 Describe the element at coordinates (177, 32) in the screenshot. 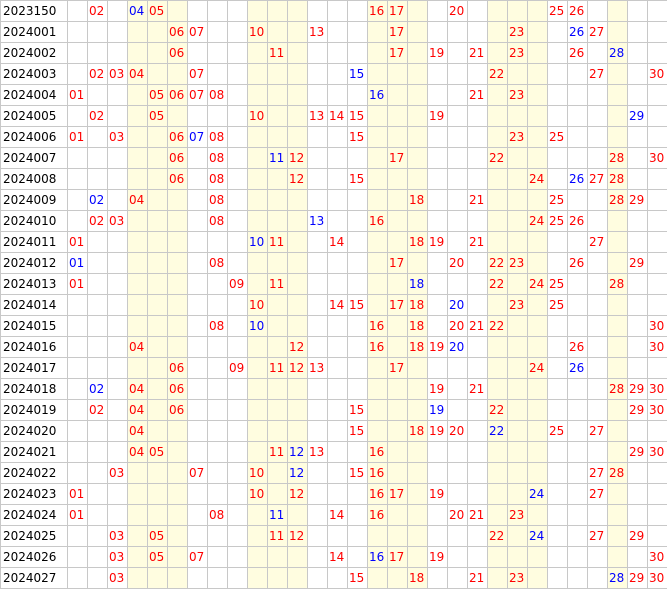

I see `number-cell: 06` at that location.